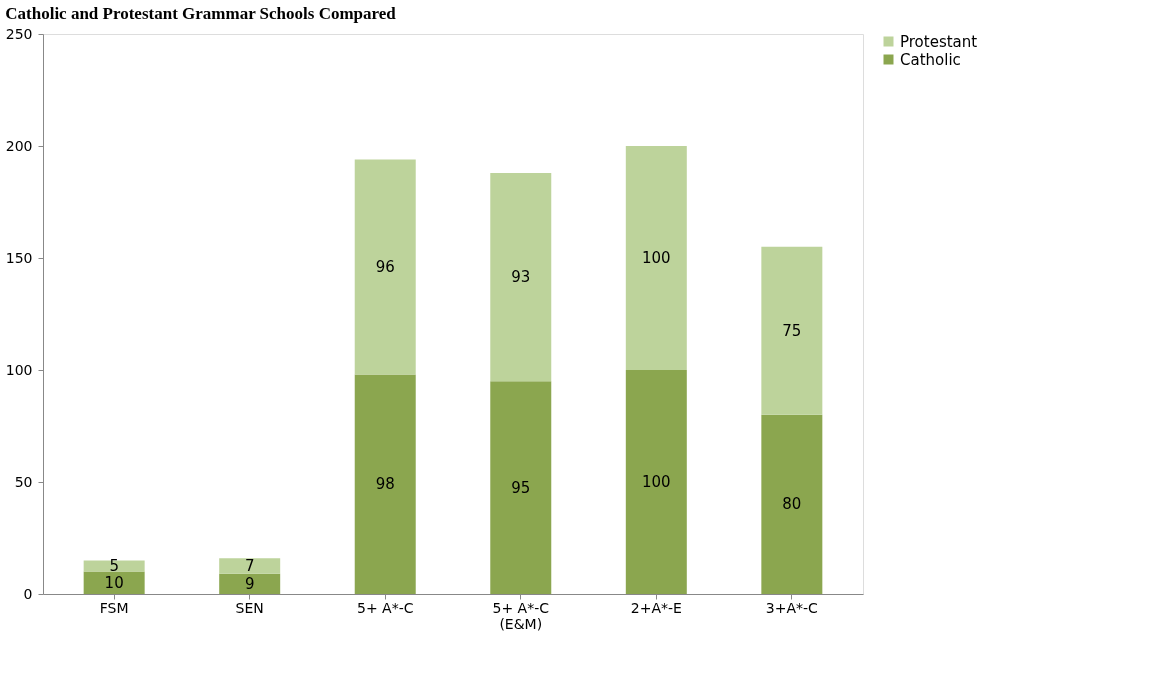  What do you see at coordinates (521, 615) in the screenshot?
I see `x-tick-label: 5+ A*-C (E&M)` at bounding box center [521, 615].